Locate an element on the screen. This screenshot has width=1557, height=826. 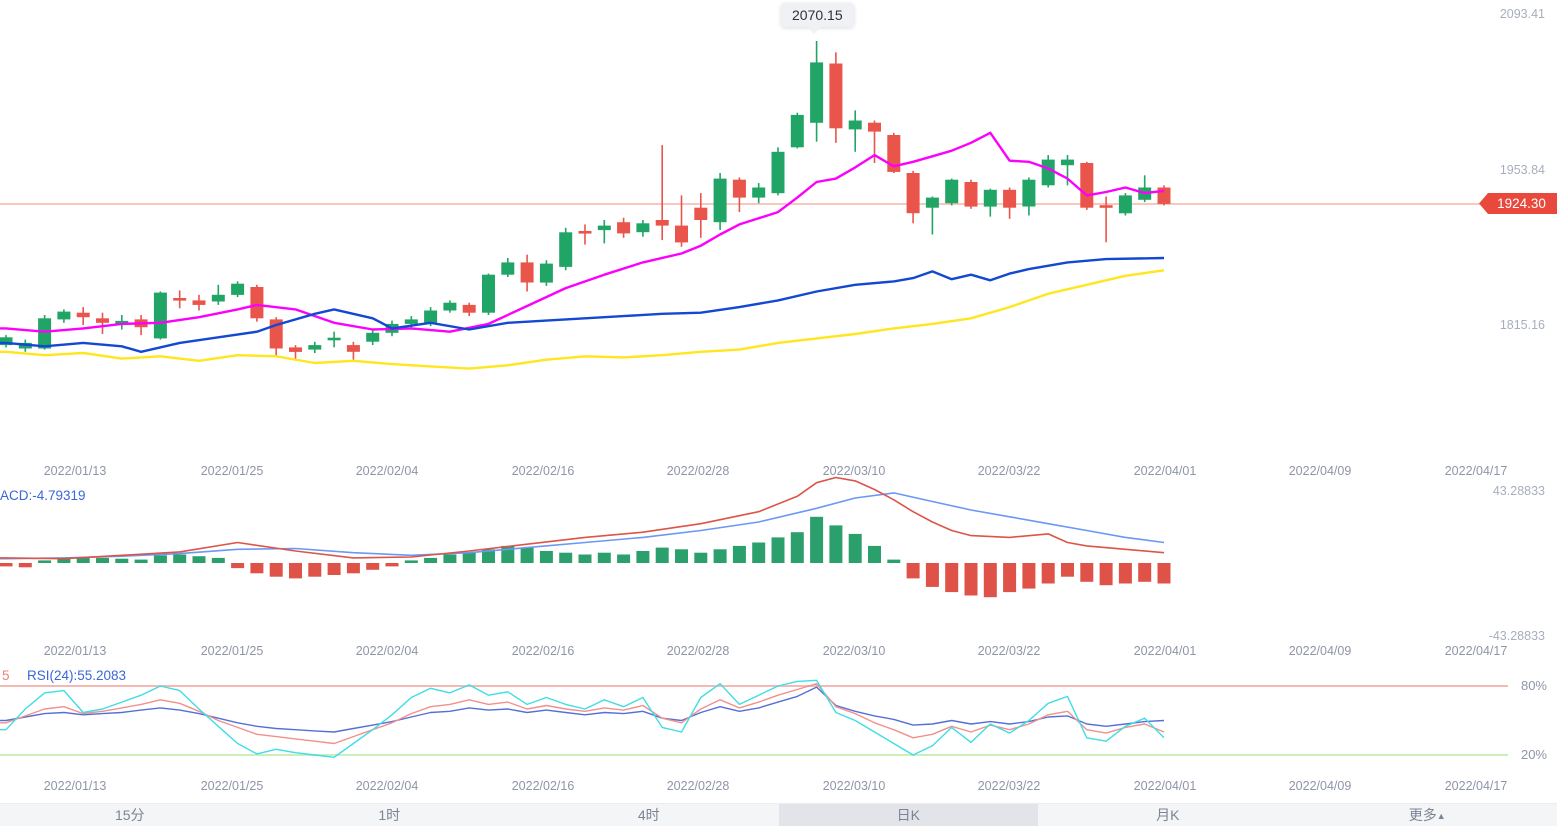
rsi-upper-bound-label: 80% is located at coordinates (1533, 685).